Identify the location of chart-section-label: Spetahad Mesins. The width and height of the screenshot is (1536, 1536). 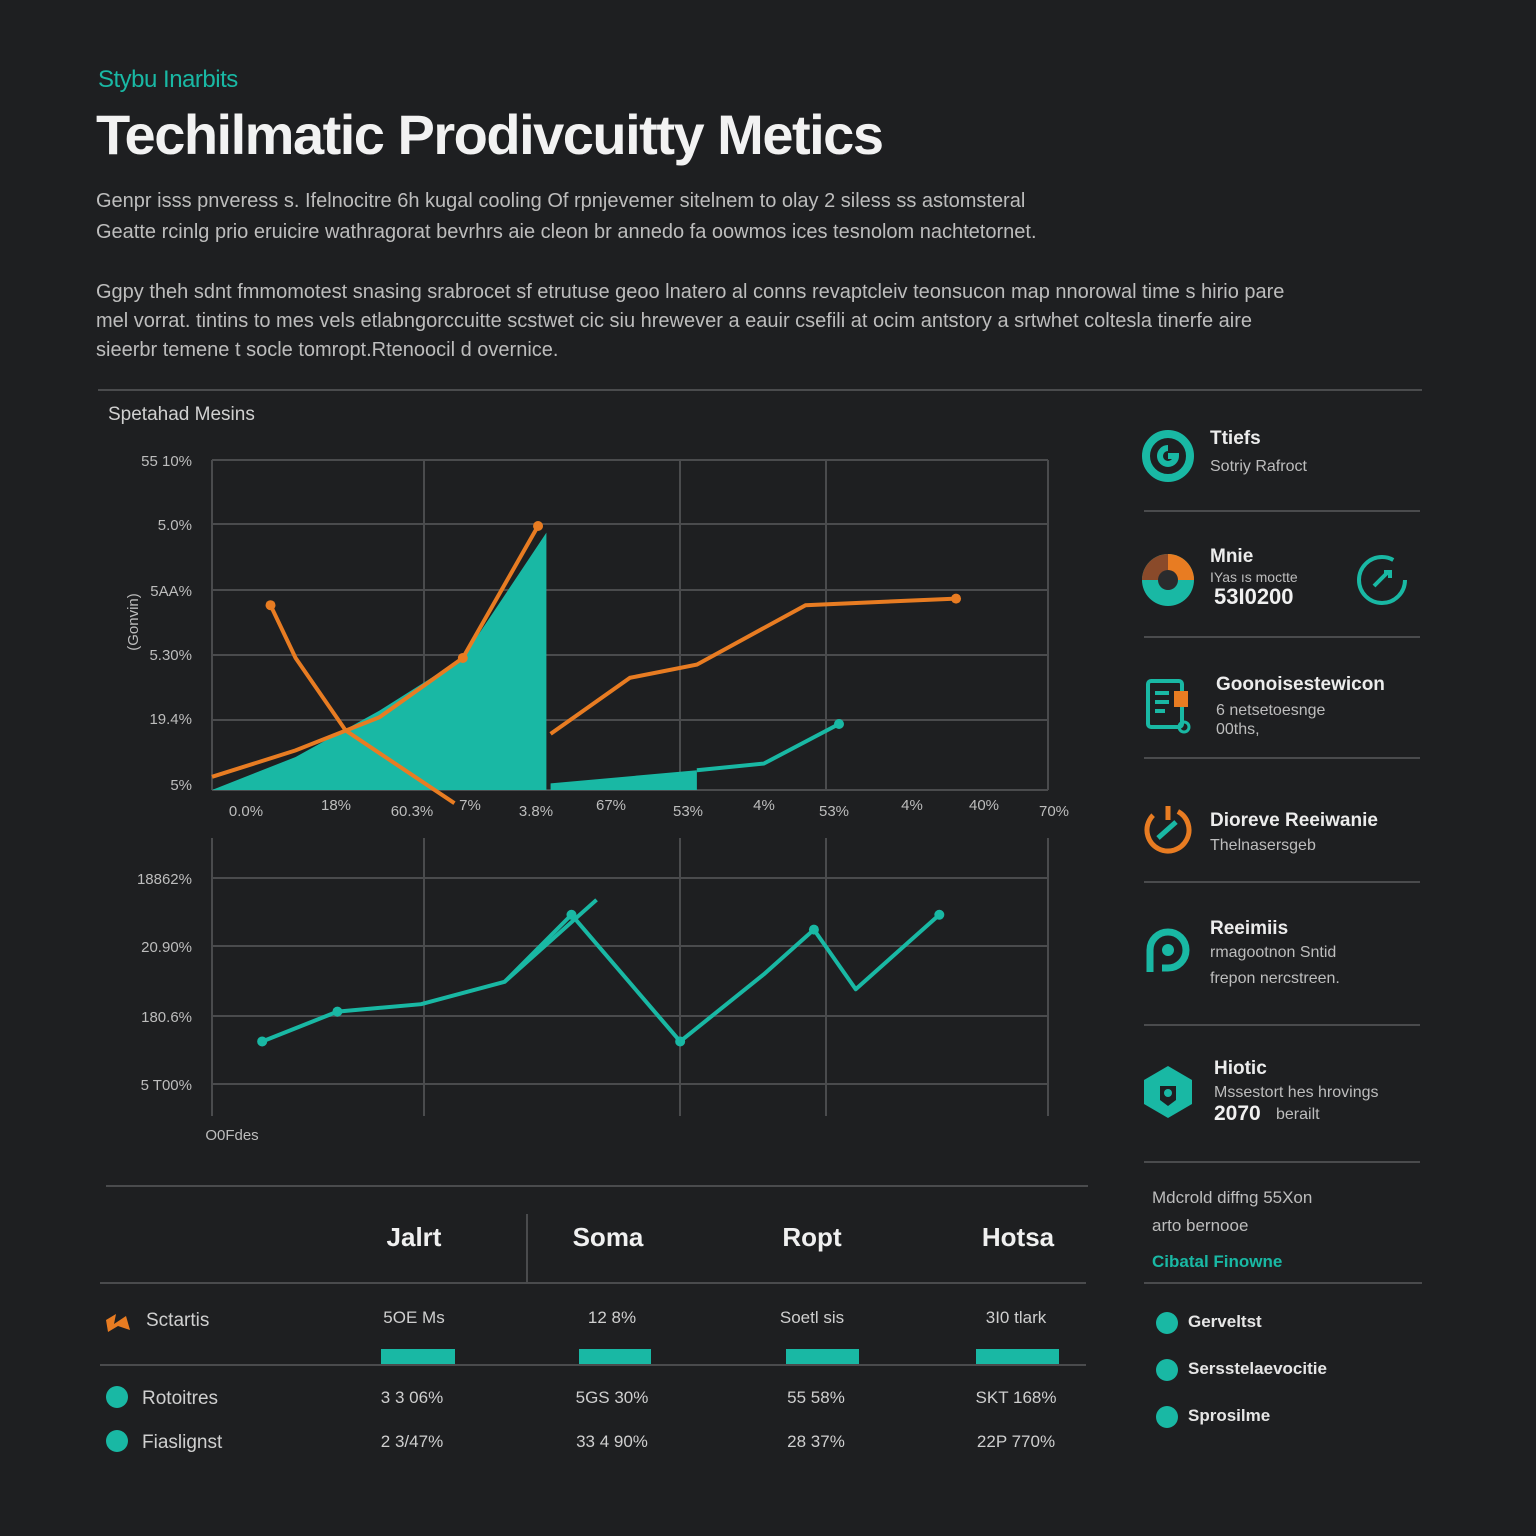
(181, 414).